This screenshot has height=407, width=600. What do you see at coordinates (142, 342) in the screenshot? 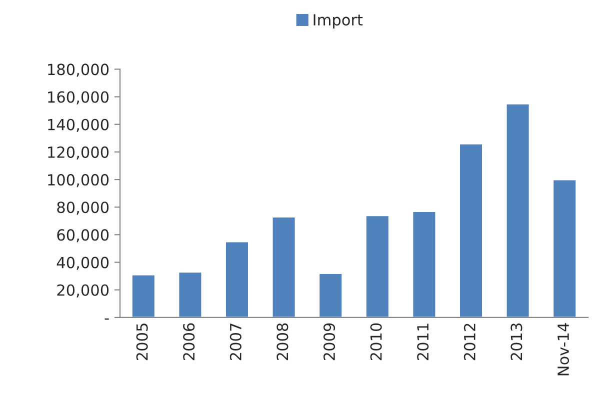
I see `x-tick-label: 2005` at bounding box center [142, 342].